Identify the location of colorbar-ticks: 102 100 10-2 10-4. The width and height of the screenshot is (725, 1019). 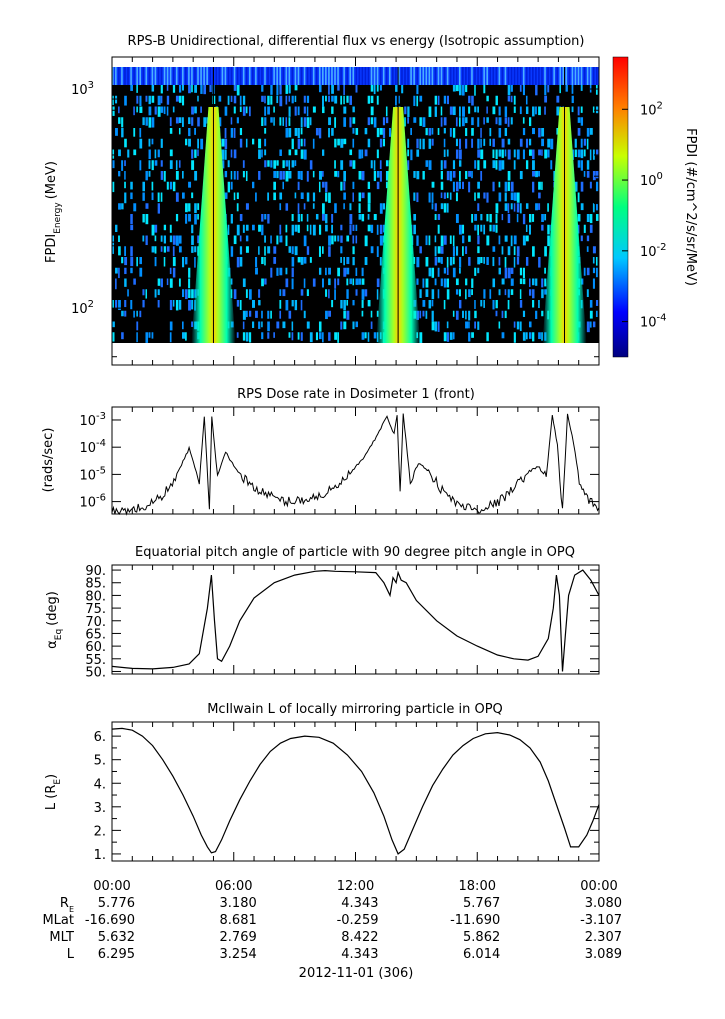
(644, 215).